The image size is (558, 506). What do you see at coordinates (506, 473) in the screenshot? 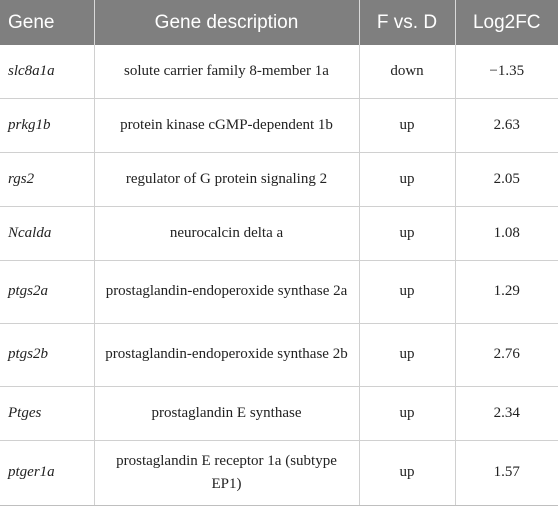
I see `log2fc-cell: 1.57` at bounding box center [506, 473].